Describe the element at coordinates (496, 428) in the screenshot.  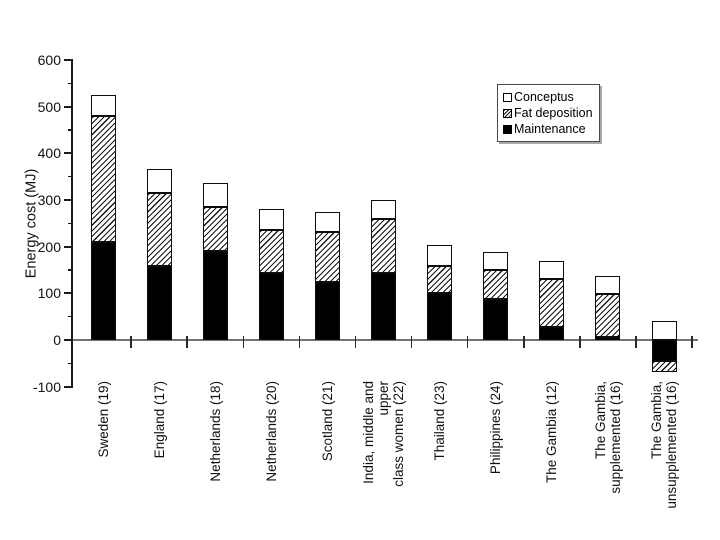
I see `x-category-label-philippines-24: Philippines (24)` at that location.